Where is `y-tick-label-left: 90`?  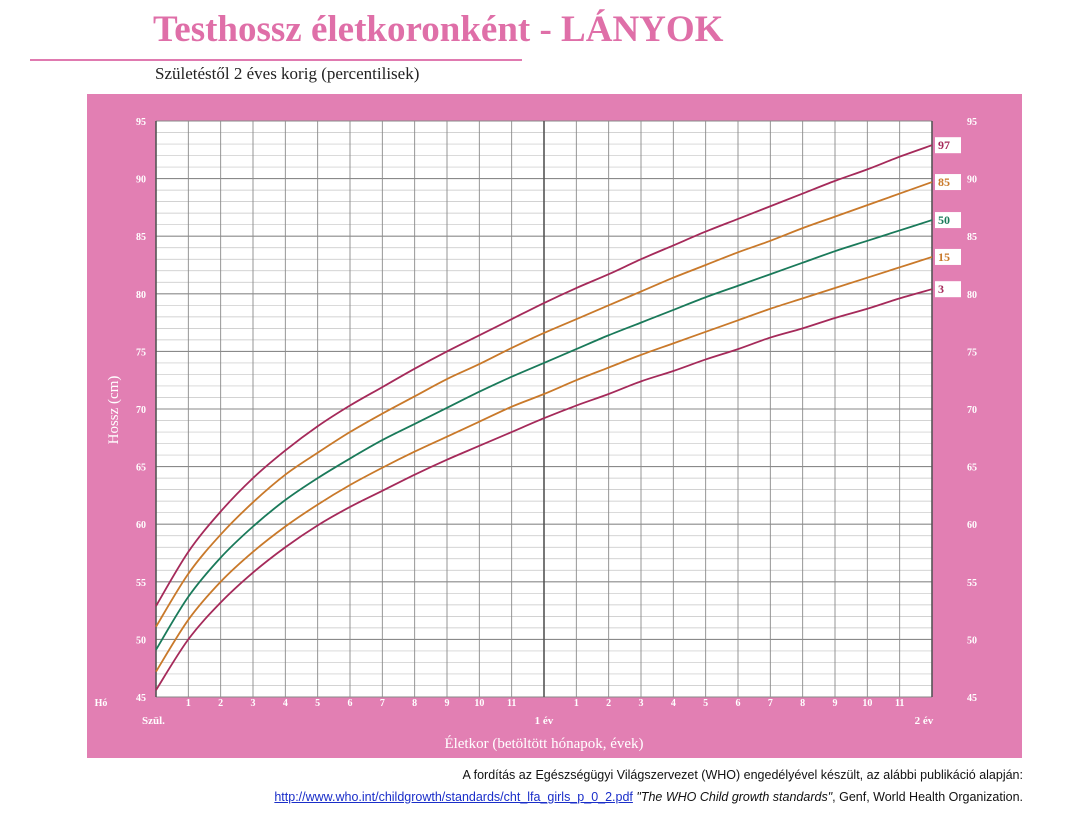 y-tick-label-left: 90 is located at coordinates (141, 180).